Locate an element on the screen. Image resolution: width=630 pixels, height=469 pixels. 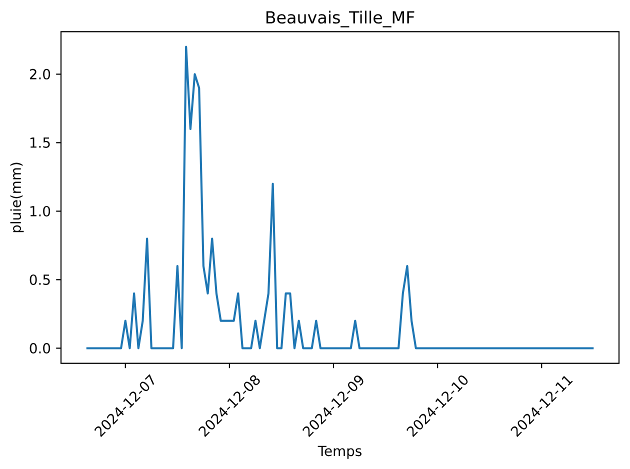
chart-title: Beauvais_Tille_MF is located at coordinates (340, 19).